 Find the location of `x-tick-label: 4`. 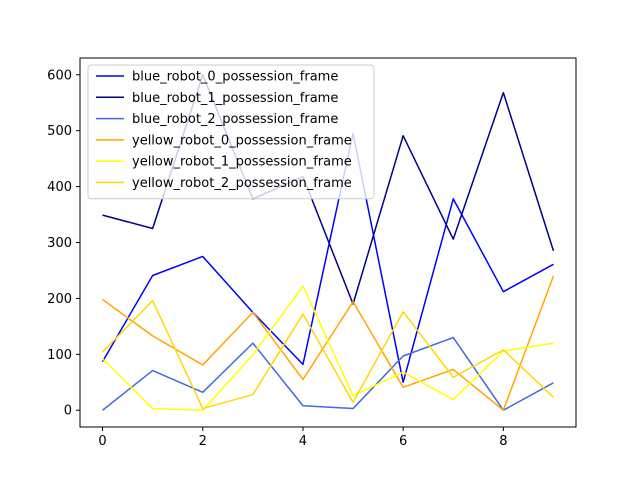

x-tick-label: 4 is located at coordinates (303, 441).